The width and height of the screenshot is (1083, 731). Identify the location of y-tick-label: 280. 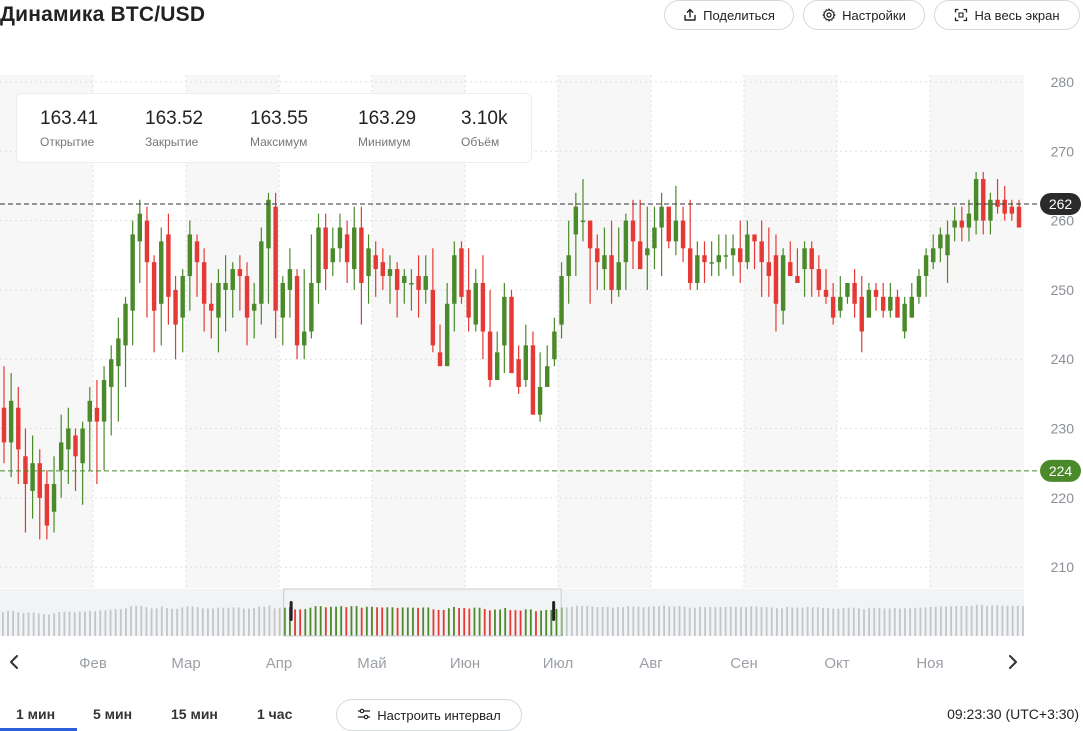
(1063, 82).